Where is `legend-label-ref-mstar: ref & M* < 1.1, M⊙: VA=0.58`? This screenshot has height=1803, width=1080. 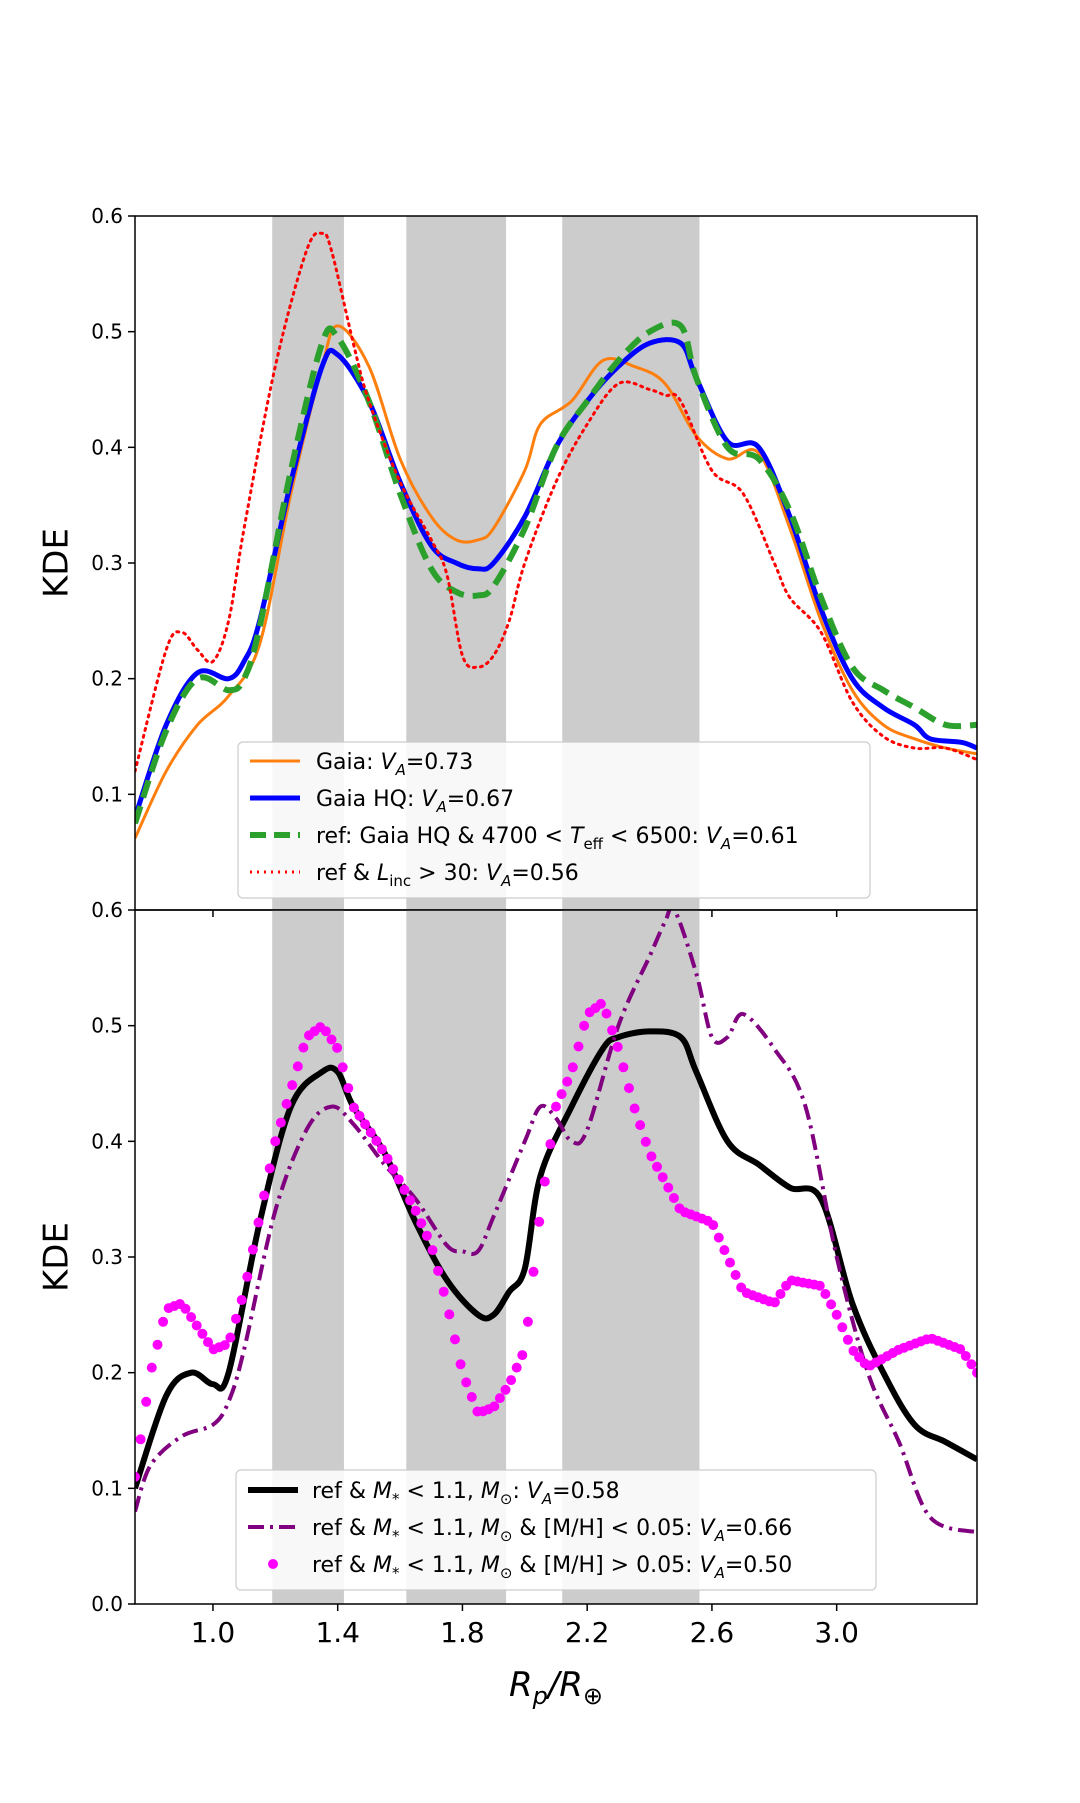
legend-label-ref-mstar: ref & M* < 1.1, M⊙: VA=0.58 is located at coordinates (466, 1493).